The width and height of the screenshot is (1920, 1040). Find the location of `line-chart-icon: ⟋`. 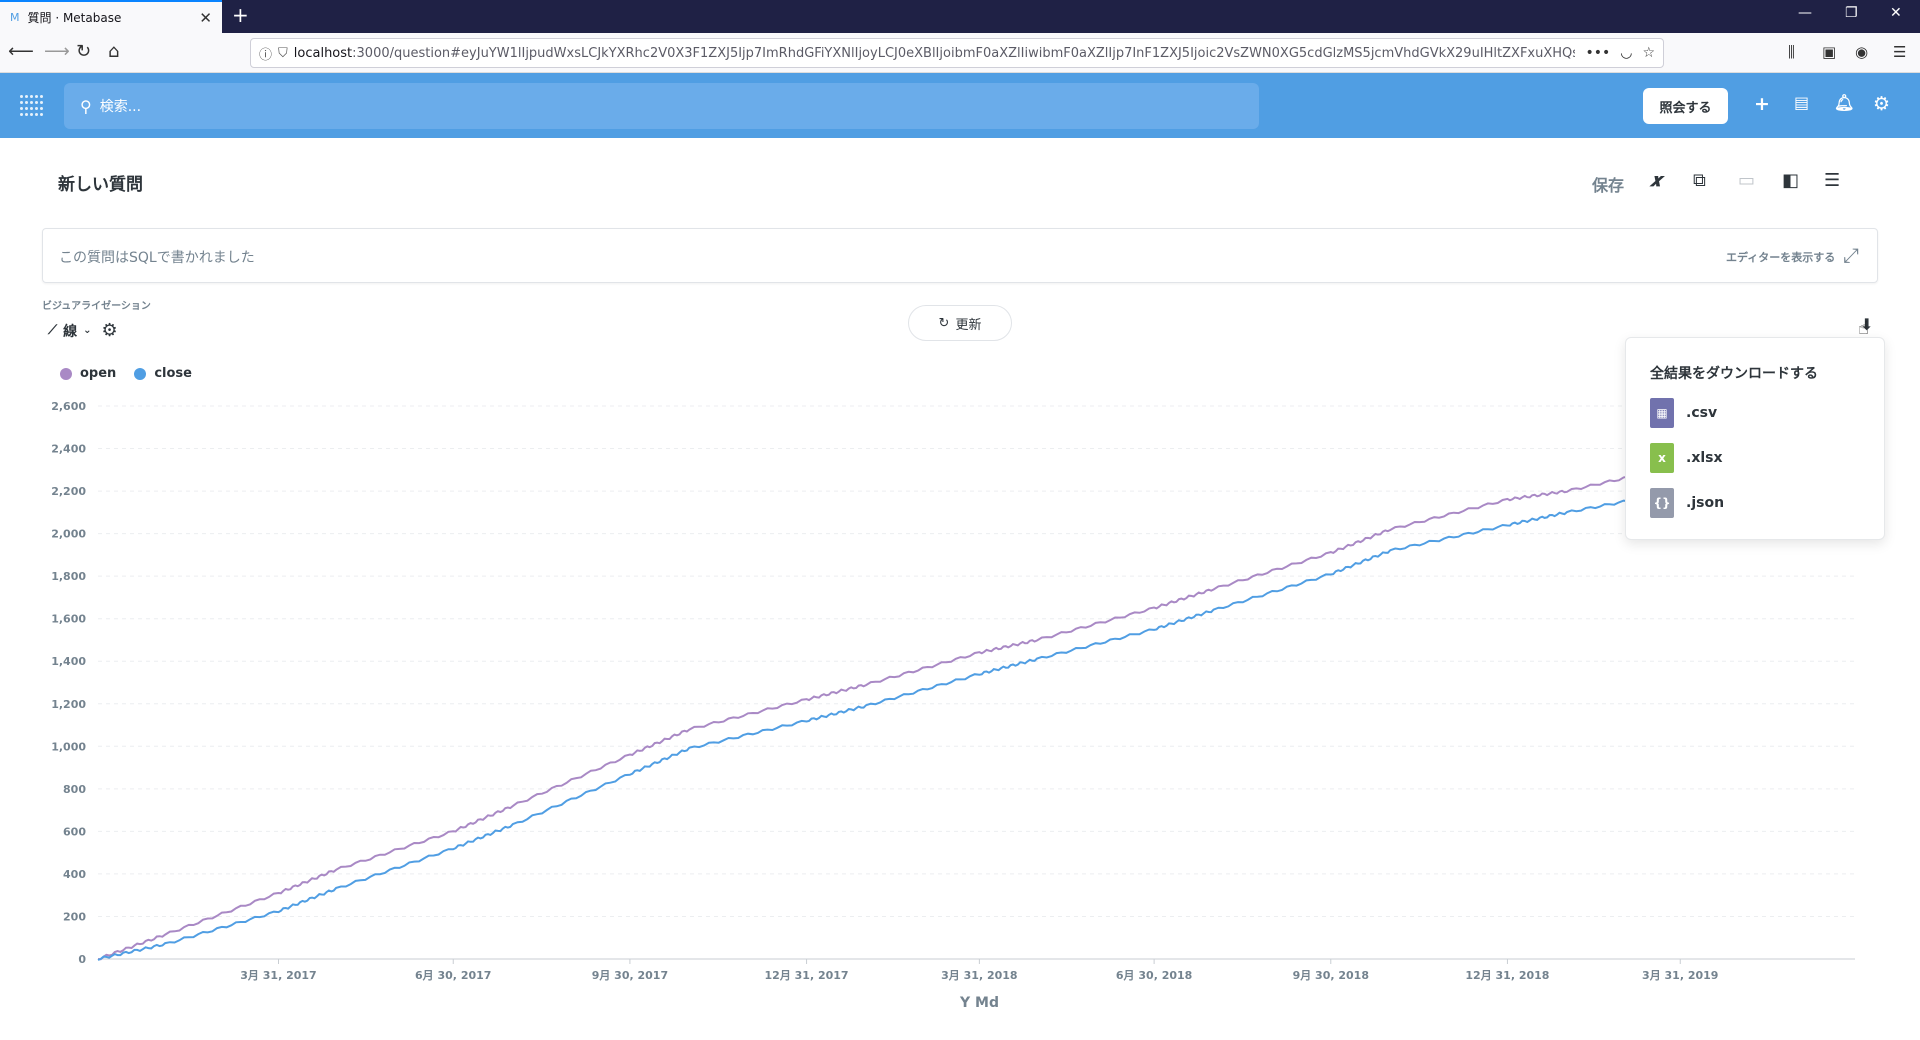

line-chart-icon: ⟋ is located at coordinates (53, 330).